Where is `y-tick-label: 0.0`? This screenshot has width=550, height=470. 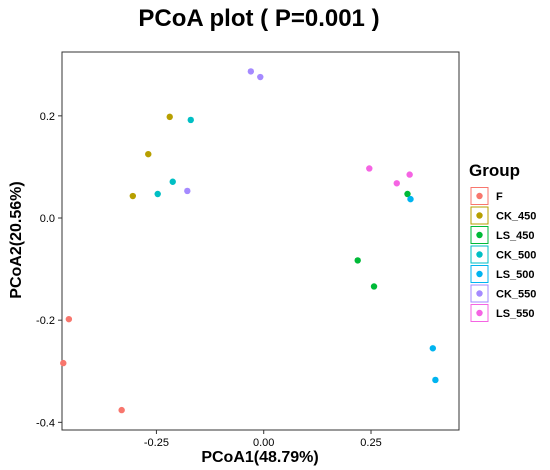
y-tick-label: 0.0 is located at coordinates (47, 219).